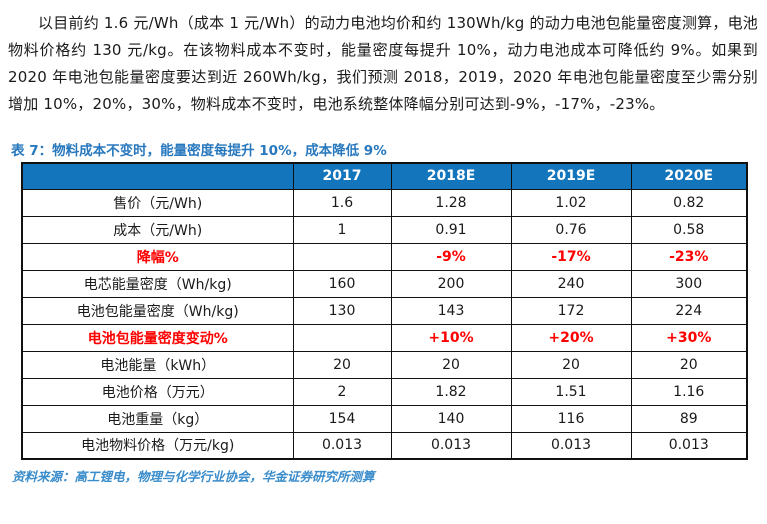 Image resolution: width=767 pixels, height=524 pixels. Describe the element at coordinates (342, 202) in the screenshot. I see `table-cell: 1.6` at that location.